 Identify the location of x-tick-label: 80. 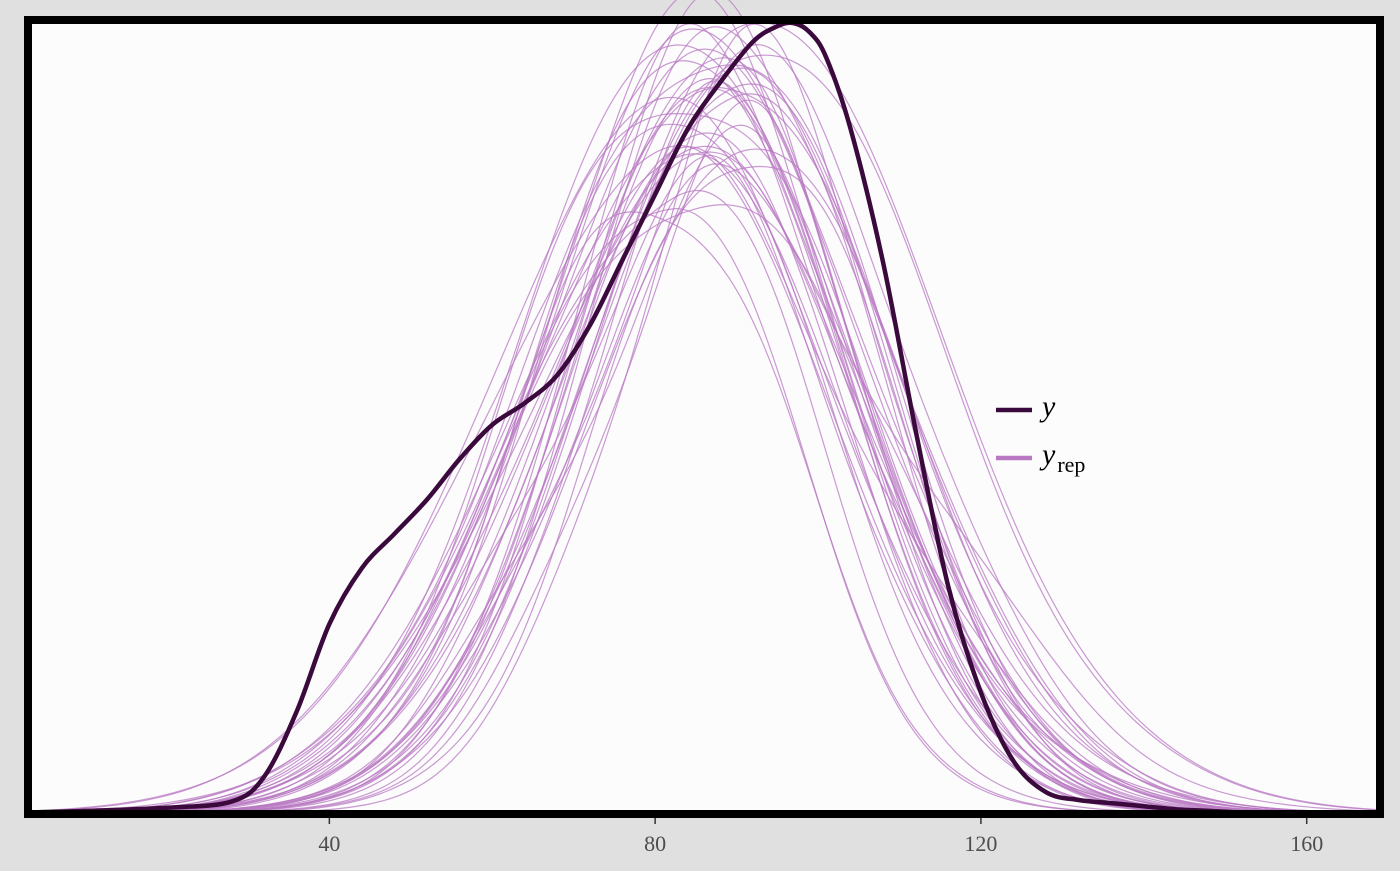
(655, 843).